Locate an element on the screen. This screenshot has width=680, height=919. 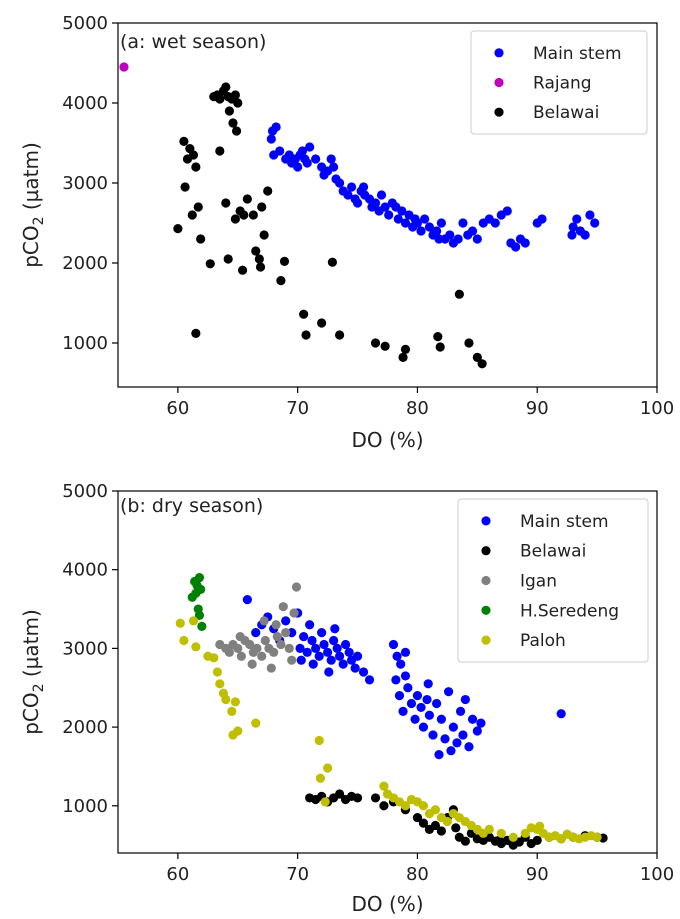
x-tick-label: 70 is located at coordinates (297, 874).